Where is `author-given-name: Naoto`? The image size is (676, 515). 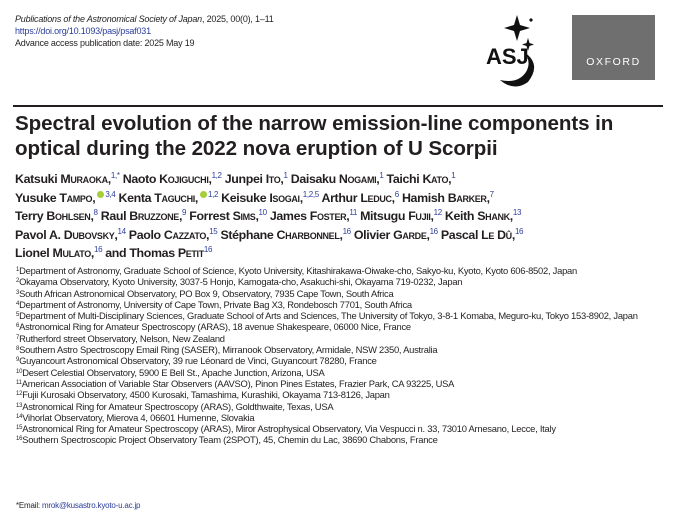
author-given-name: Naoto is located at coordinates (139, 179).